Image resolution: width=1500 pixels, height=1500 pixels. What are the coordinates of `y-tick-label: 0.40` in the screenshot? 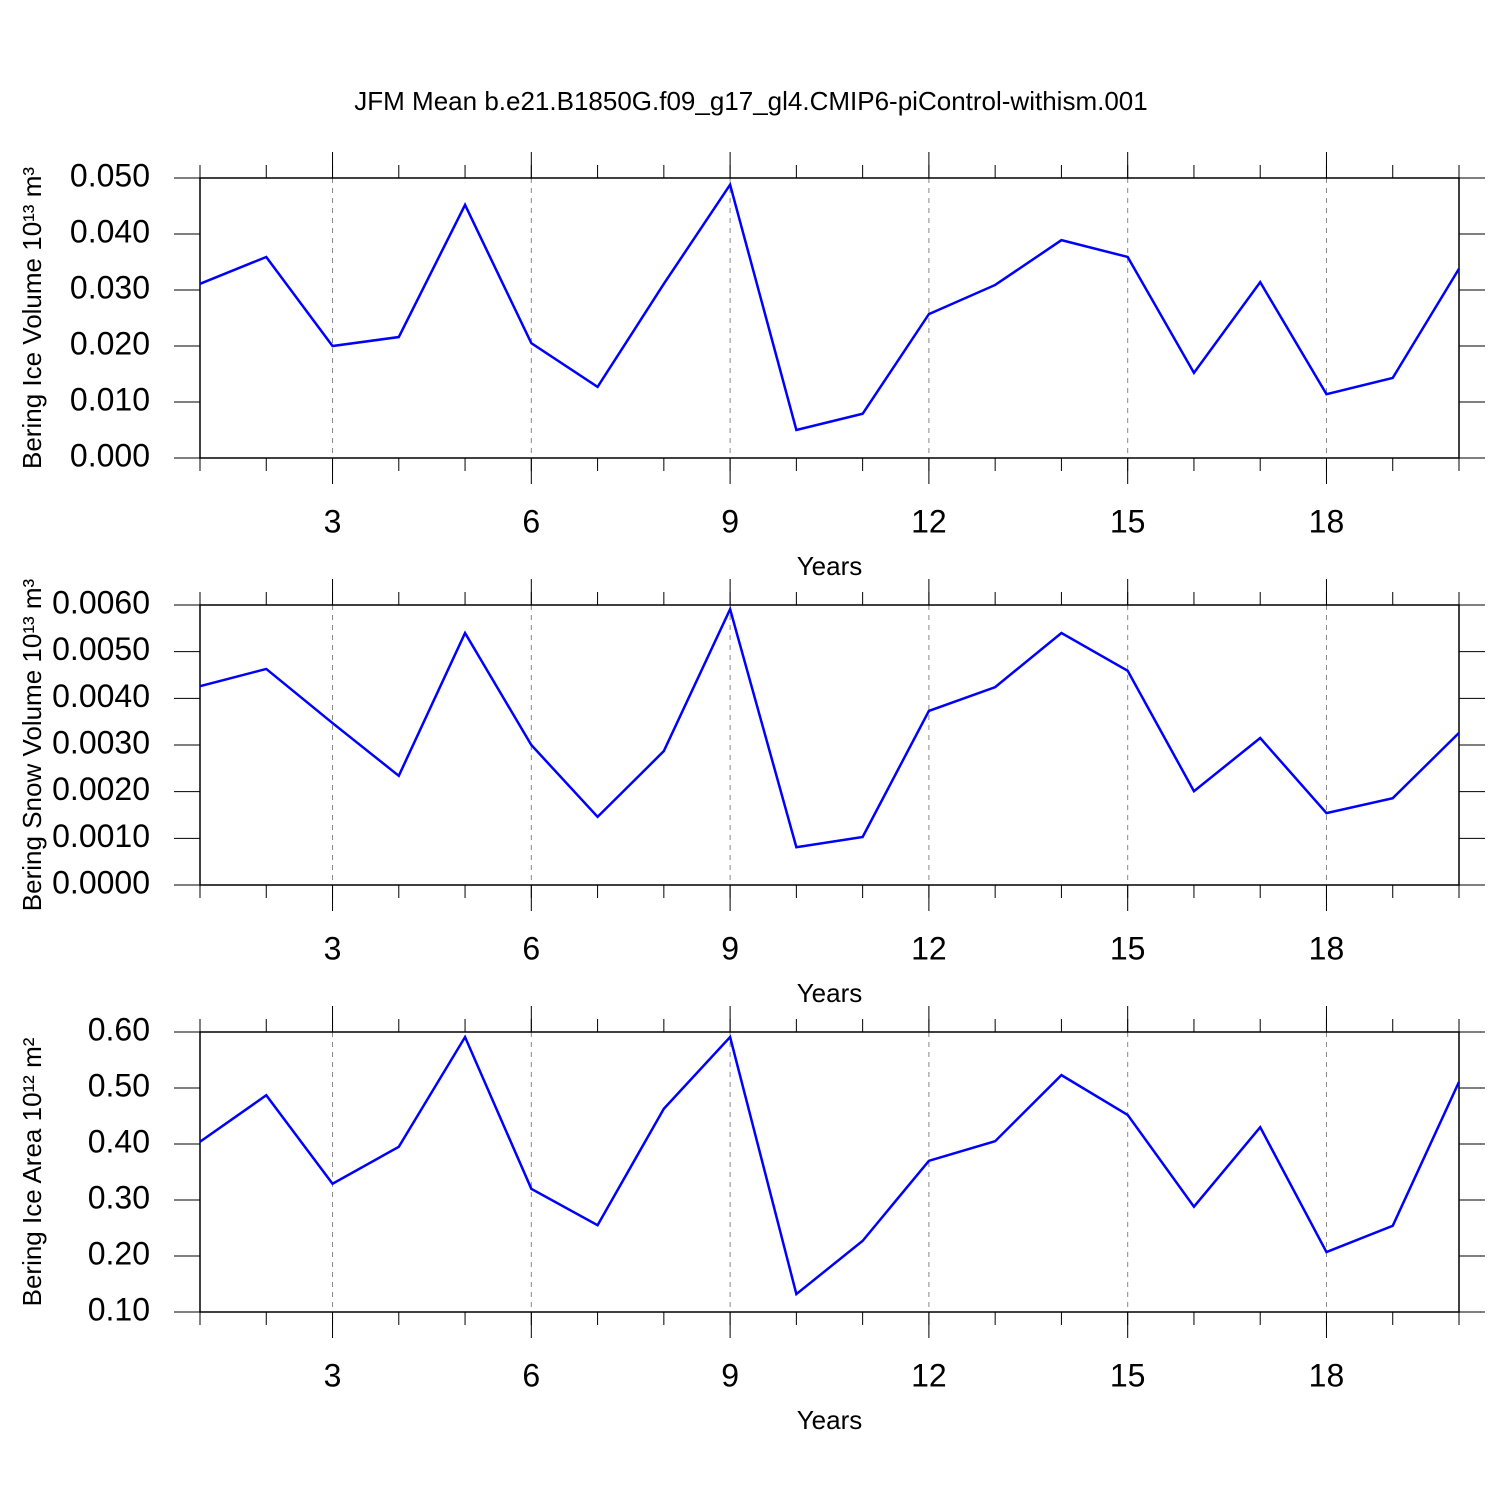 It's located at (119, 1141).